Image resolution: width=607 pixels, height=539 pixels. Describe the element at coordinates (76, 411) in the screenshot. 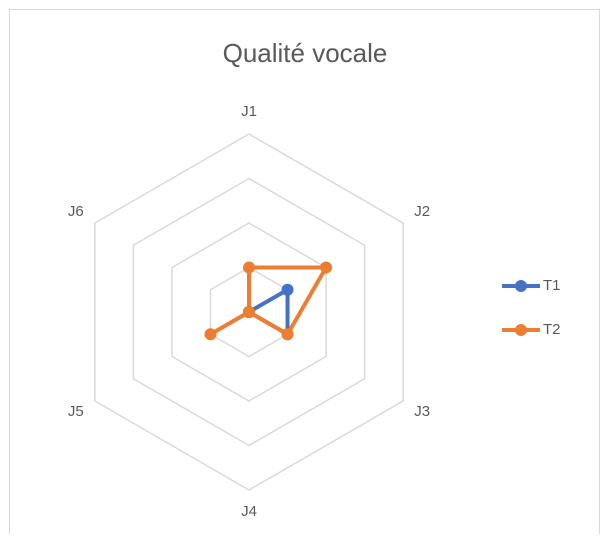

I see `category-label: J5` at that location.